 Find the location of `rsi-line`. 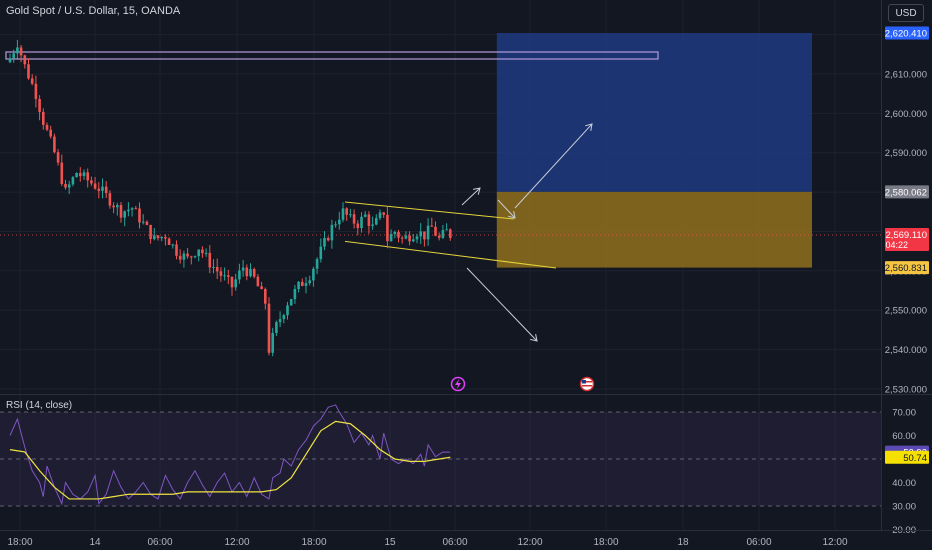

rsi-line is located at coordinates (230, 455).